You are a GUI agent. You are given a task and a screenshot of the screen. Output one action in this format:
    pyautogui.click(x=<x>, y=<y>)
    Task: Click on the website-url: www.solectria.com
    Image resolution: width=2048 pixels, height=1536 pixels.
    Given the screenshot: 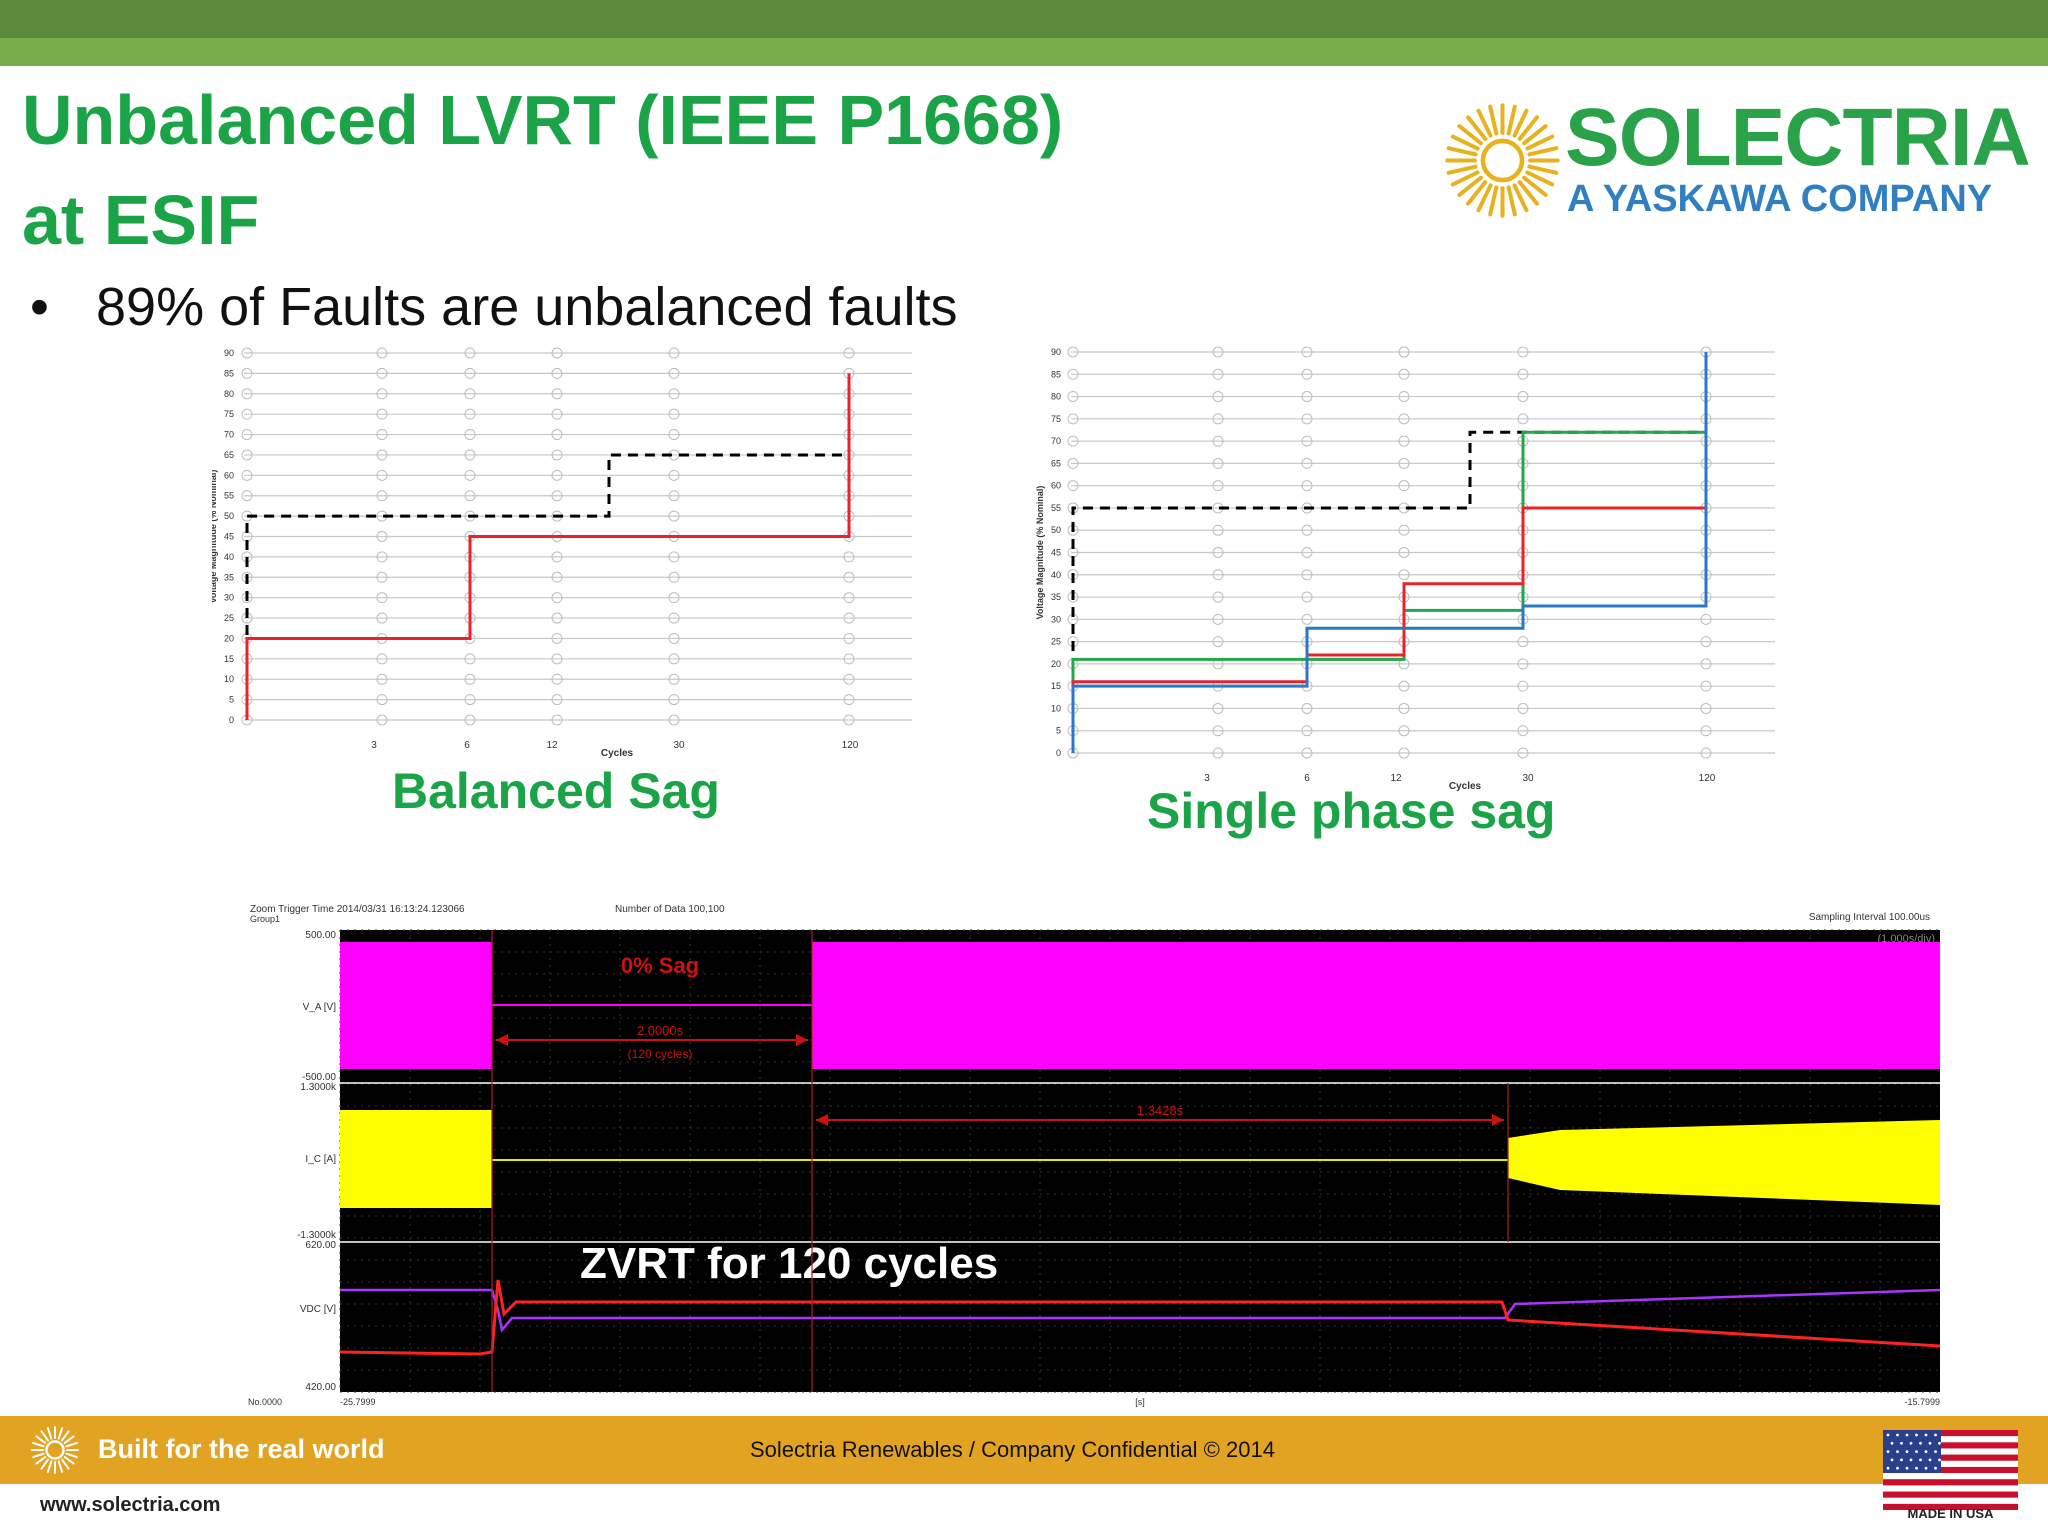 What is the action you would take?
    pyautogui.click(x=130, y=1505)
    